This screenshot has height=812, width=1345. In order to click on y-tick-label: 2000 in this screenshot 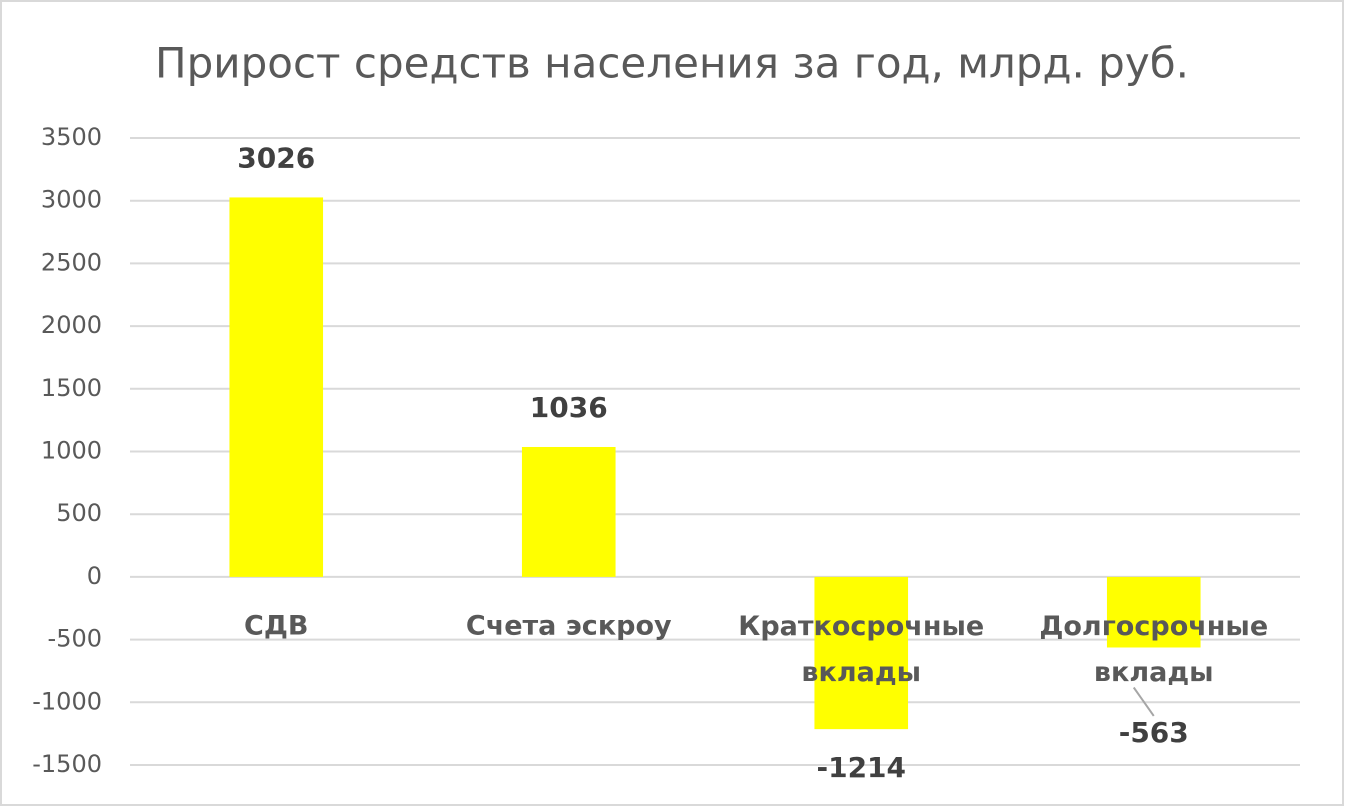, I will do `click(71, 325)`.